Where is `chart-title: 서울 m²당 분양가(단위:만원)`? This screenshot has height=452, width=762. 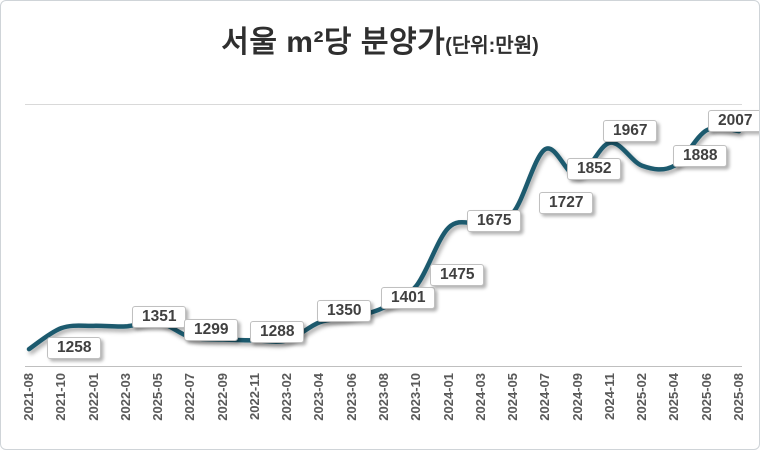 chart-title: 서울 m²당 분양가(단위:만원) is located at coordinates (380, 39).